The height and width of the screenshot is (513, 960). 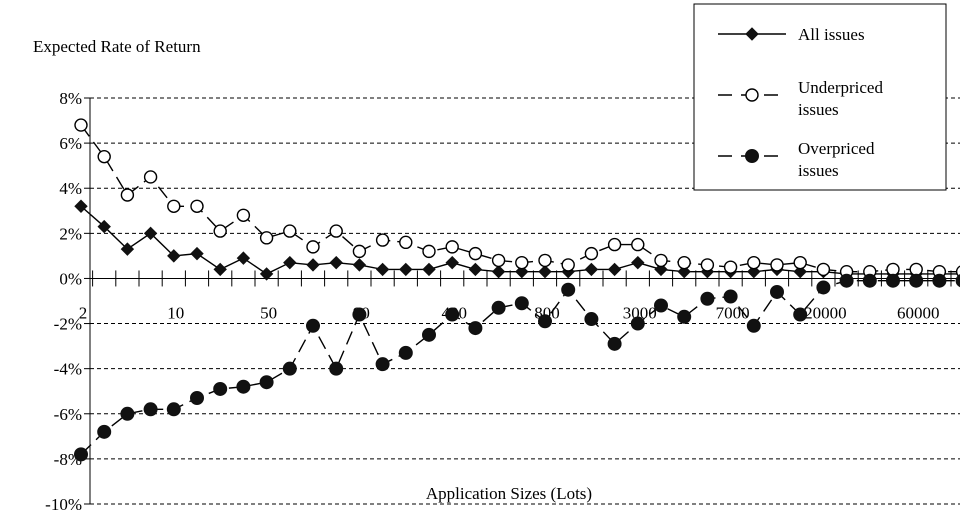 I want to click on legend-marker-overpriced-issues, so click(x=752, y=156).